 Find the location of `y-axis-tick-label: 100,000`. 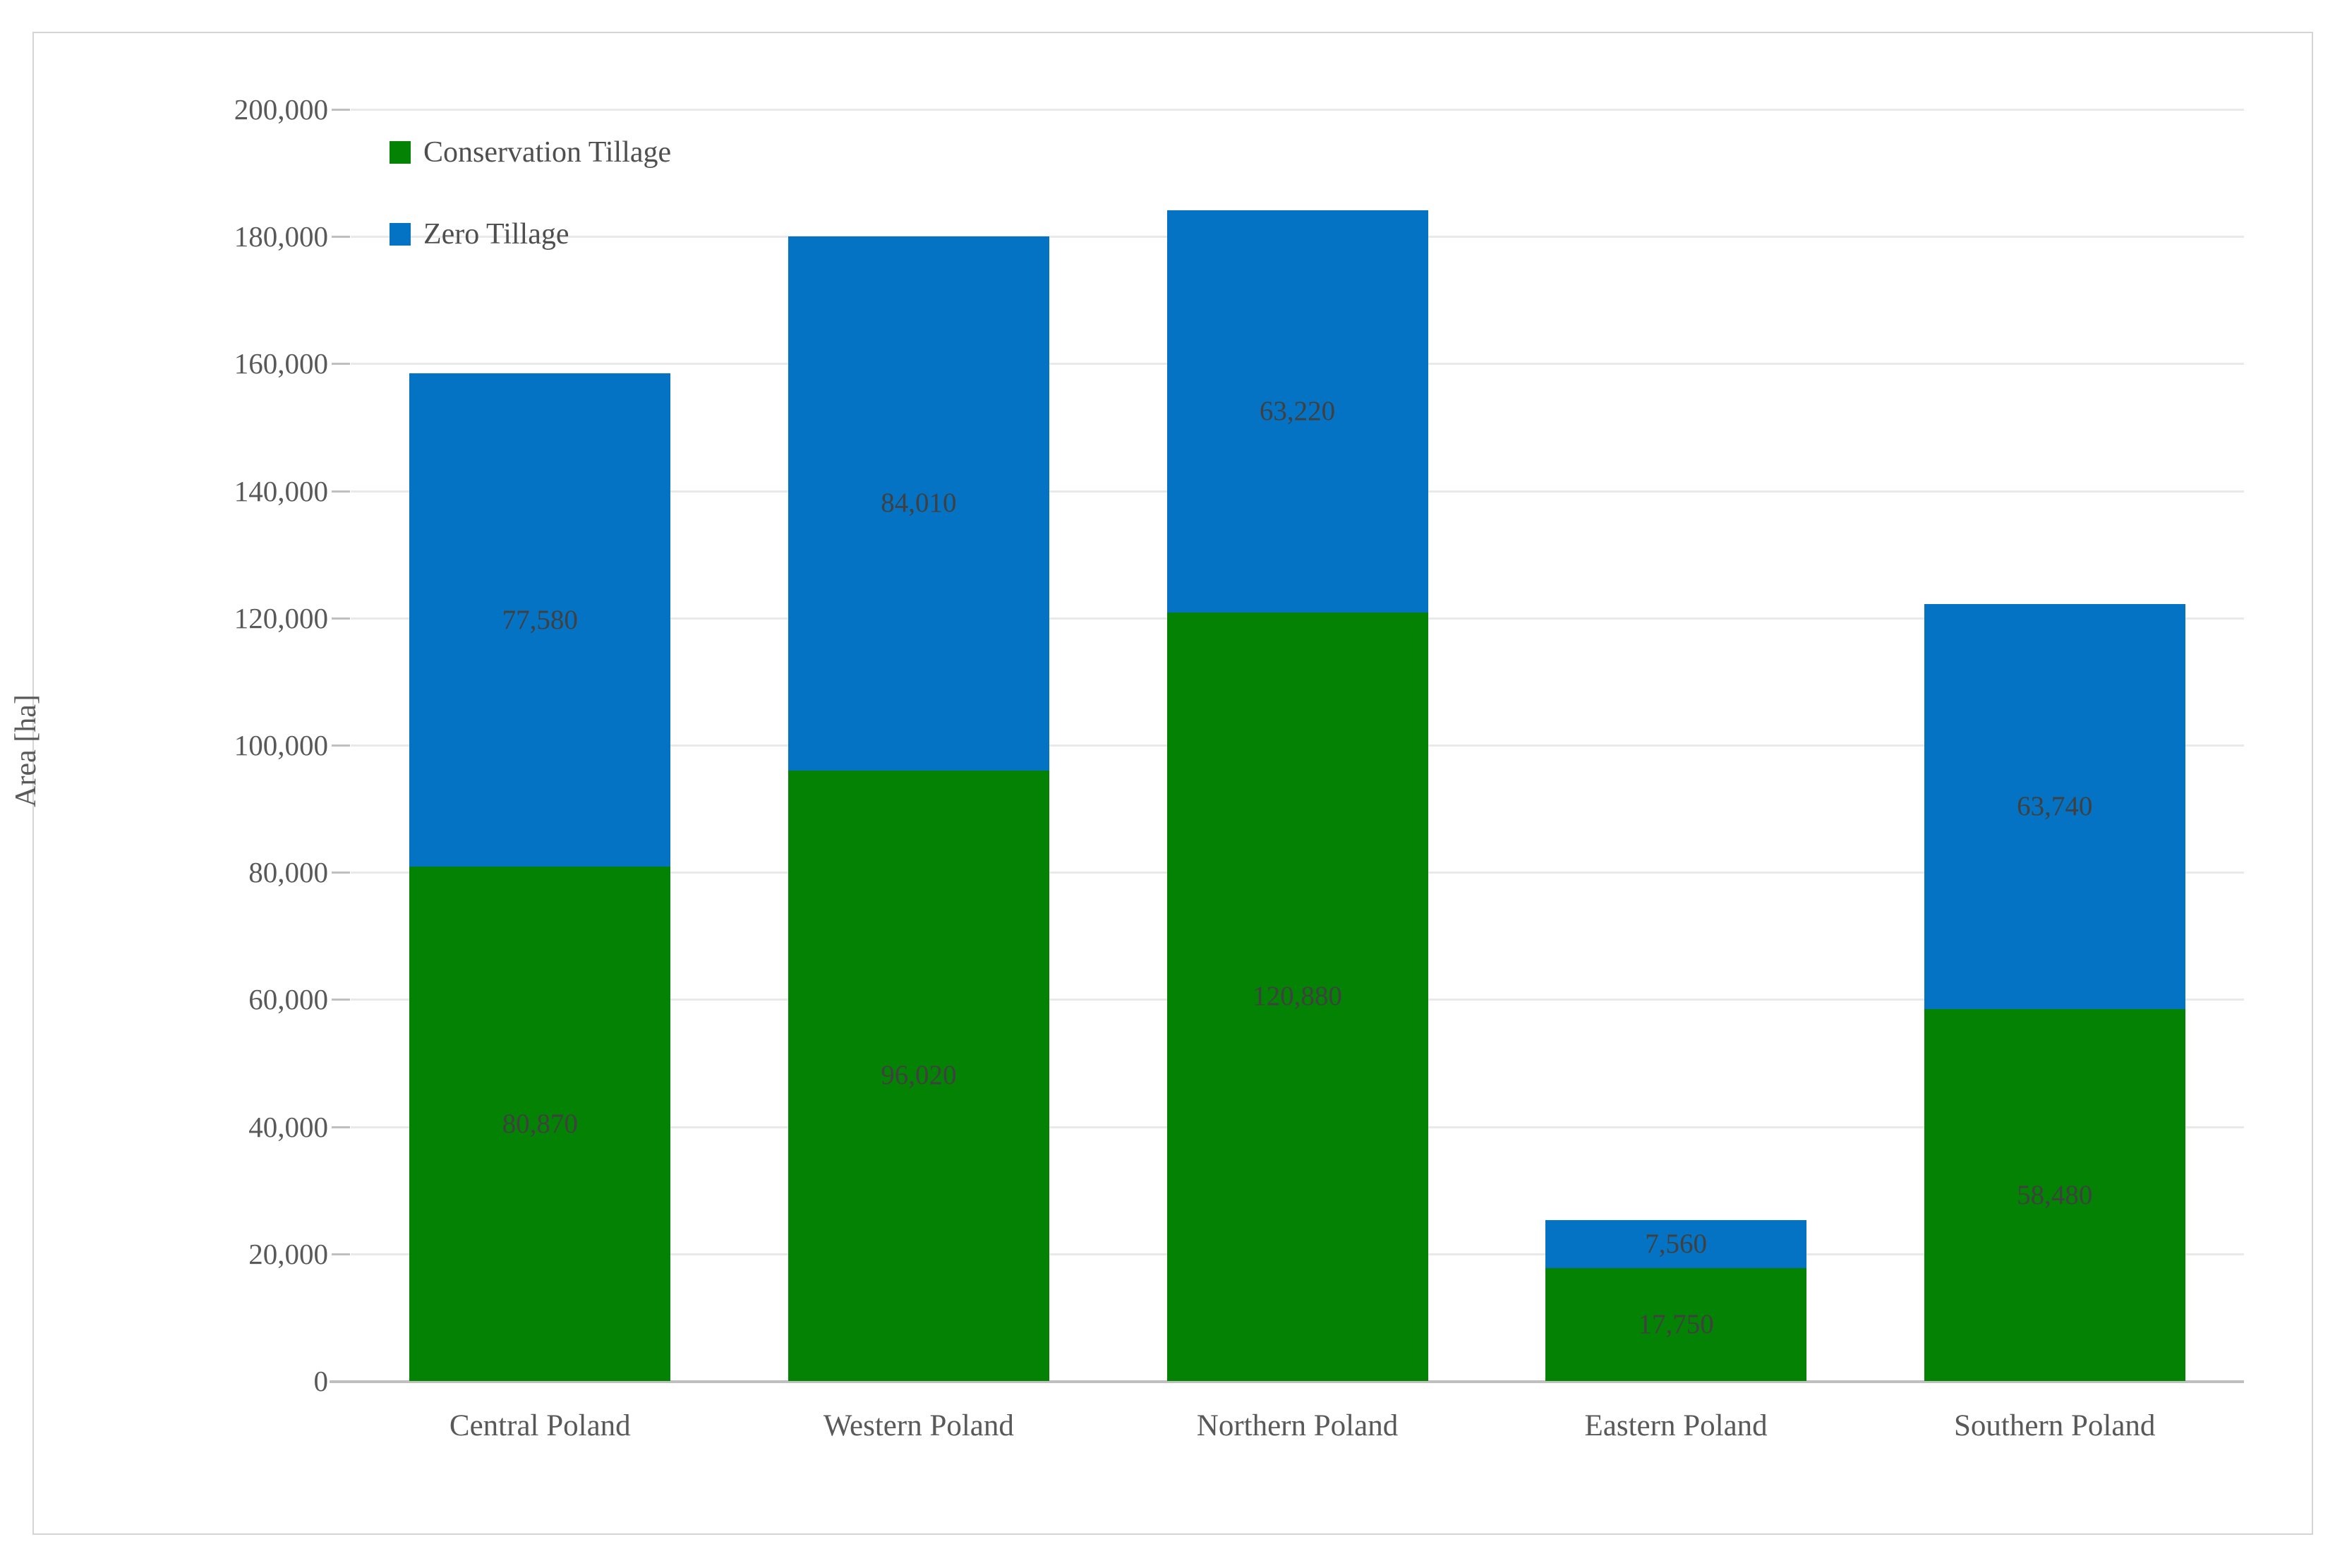

y-axis-tick-label: 100,000 is located at coordinates (281, 745).